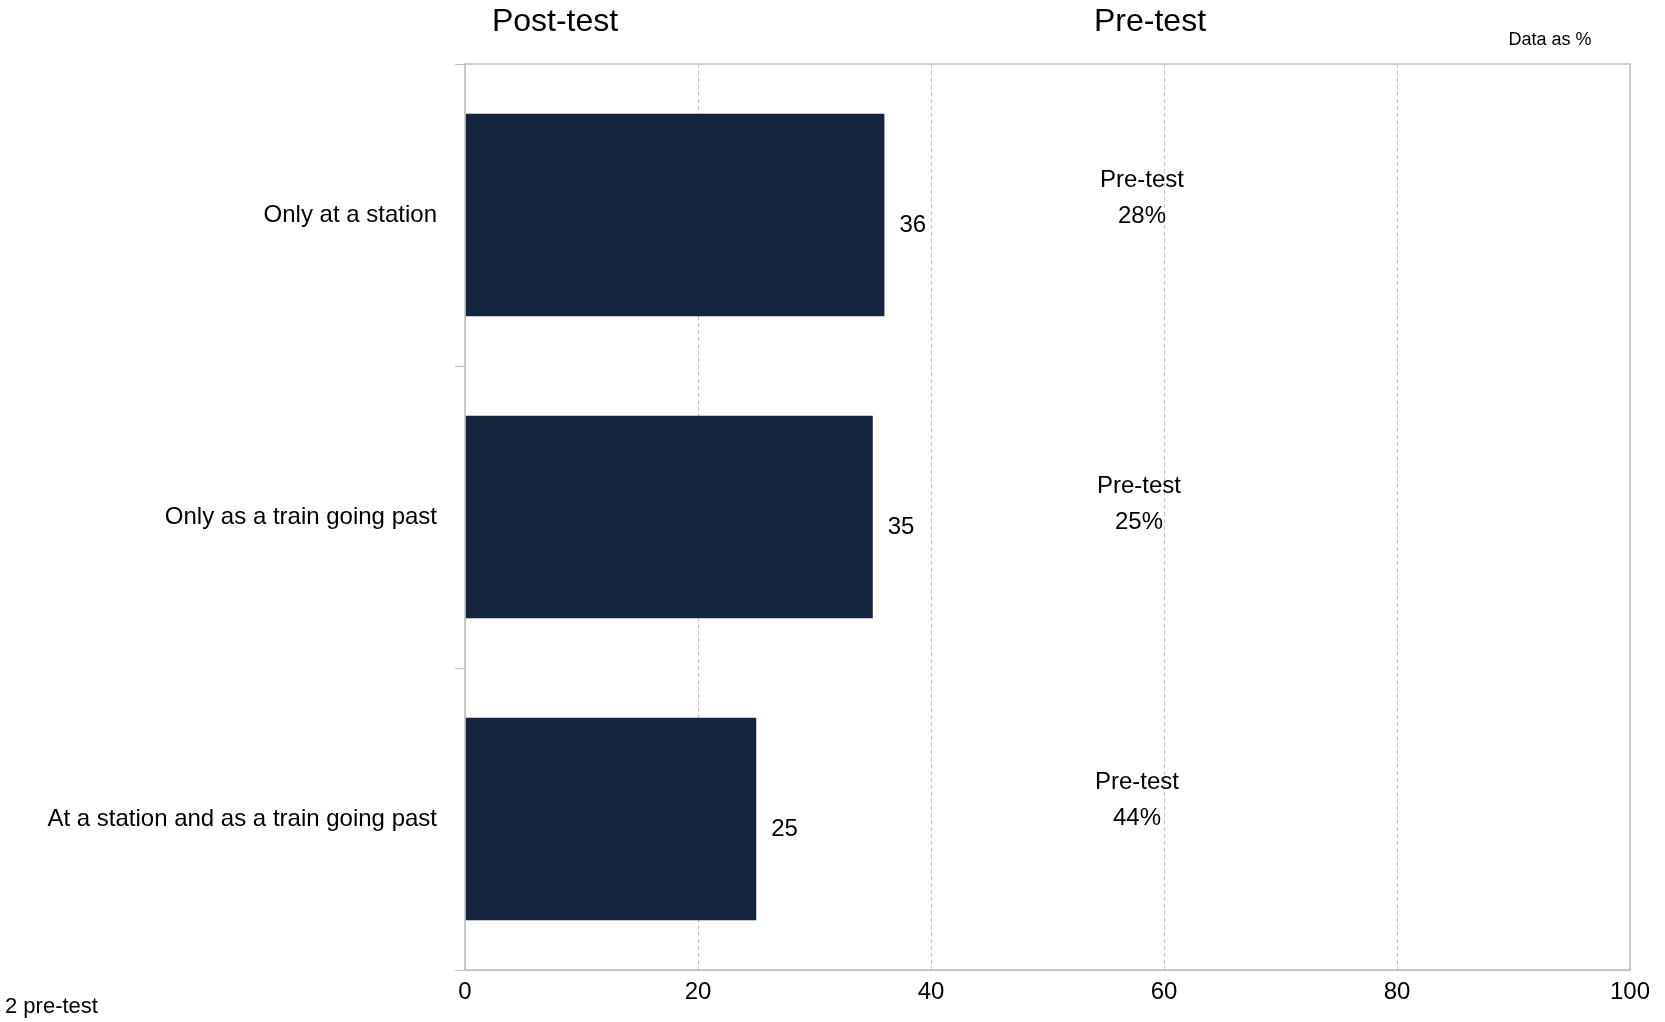 The image size is (1665, 1022). Describe the element at coordinates (1150, 19) in the screenshot. I see `text: Pre-test` at that location.